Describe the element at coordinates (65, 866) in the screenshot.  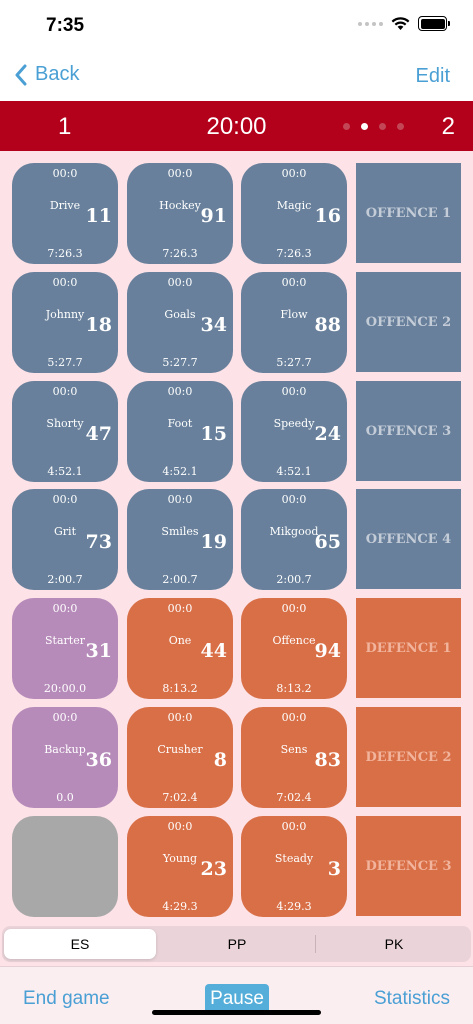
I see `empty-slot-tile` at that location.